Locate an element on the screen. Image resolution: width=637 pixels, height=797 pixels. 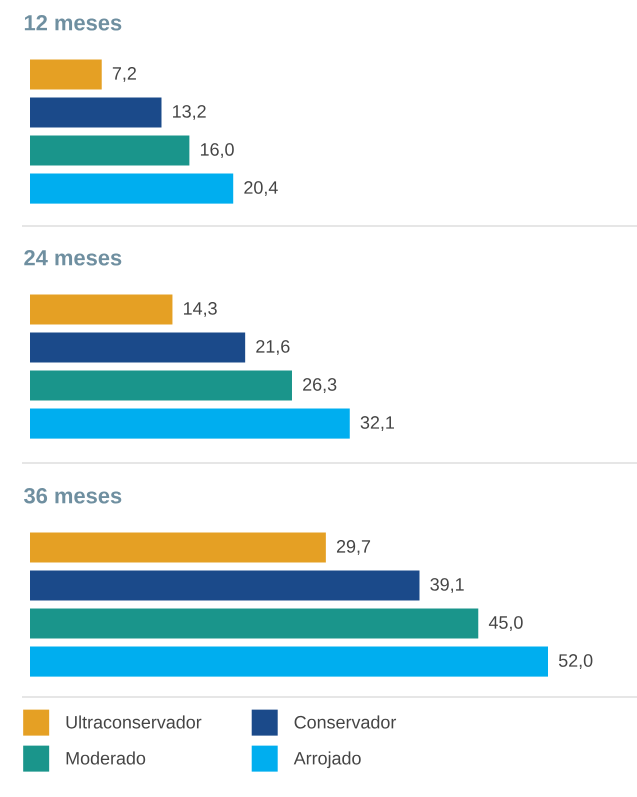
legend-label: Moderado is located at coordinates (105, 758).